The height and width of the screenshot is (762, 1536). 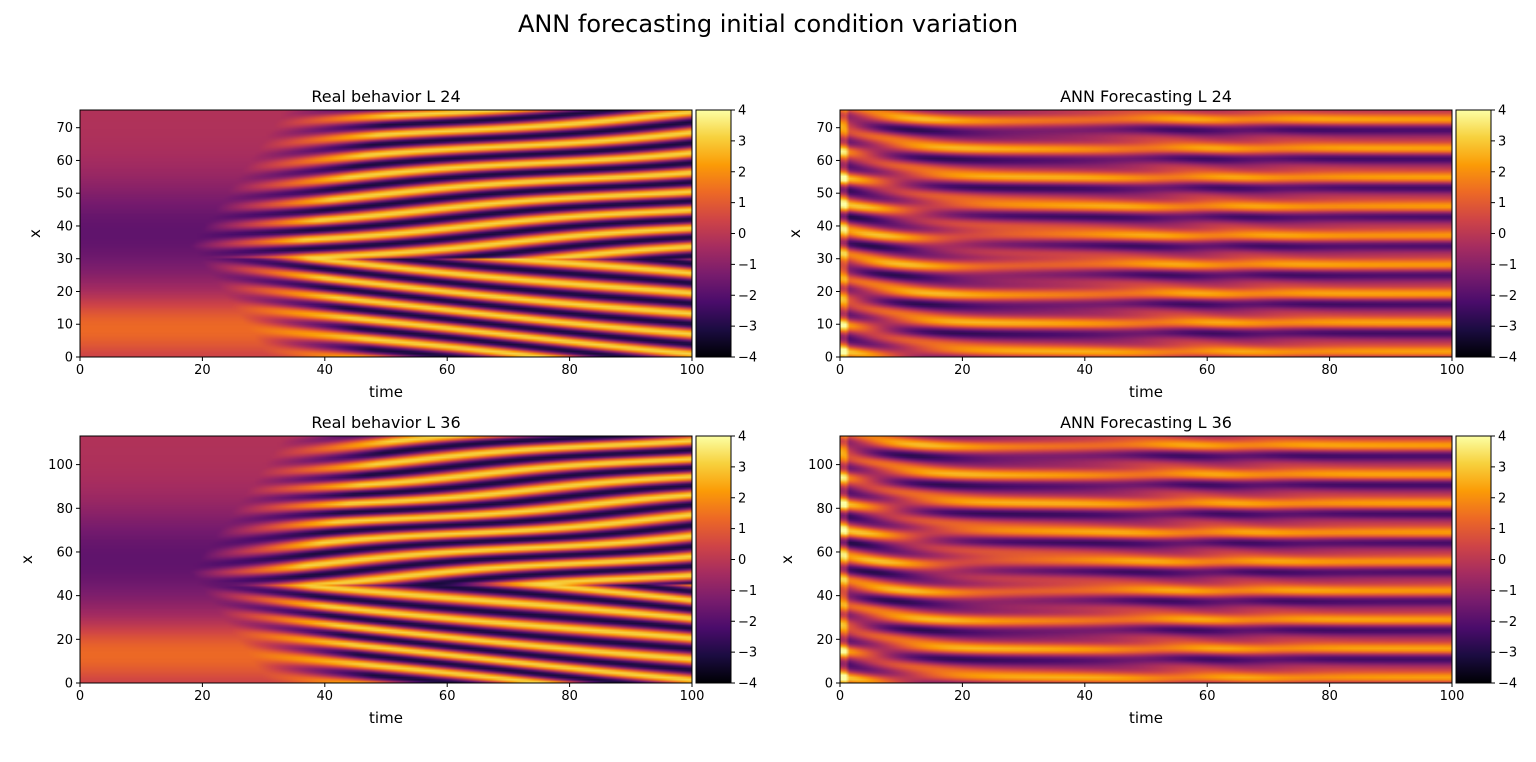 What do you see at coordinates (385, 422) in the screenshot?
I see `subplot-title: Real behavior L 36` at bounding box center [385, 422].